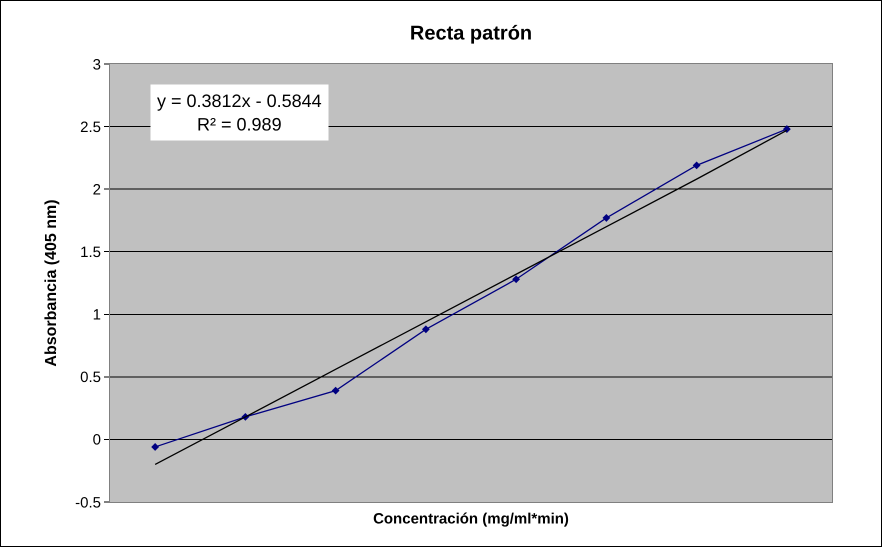  I want to click on annotation: R² = 0.989, so click(239, 124).